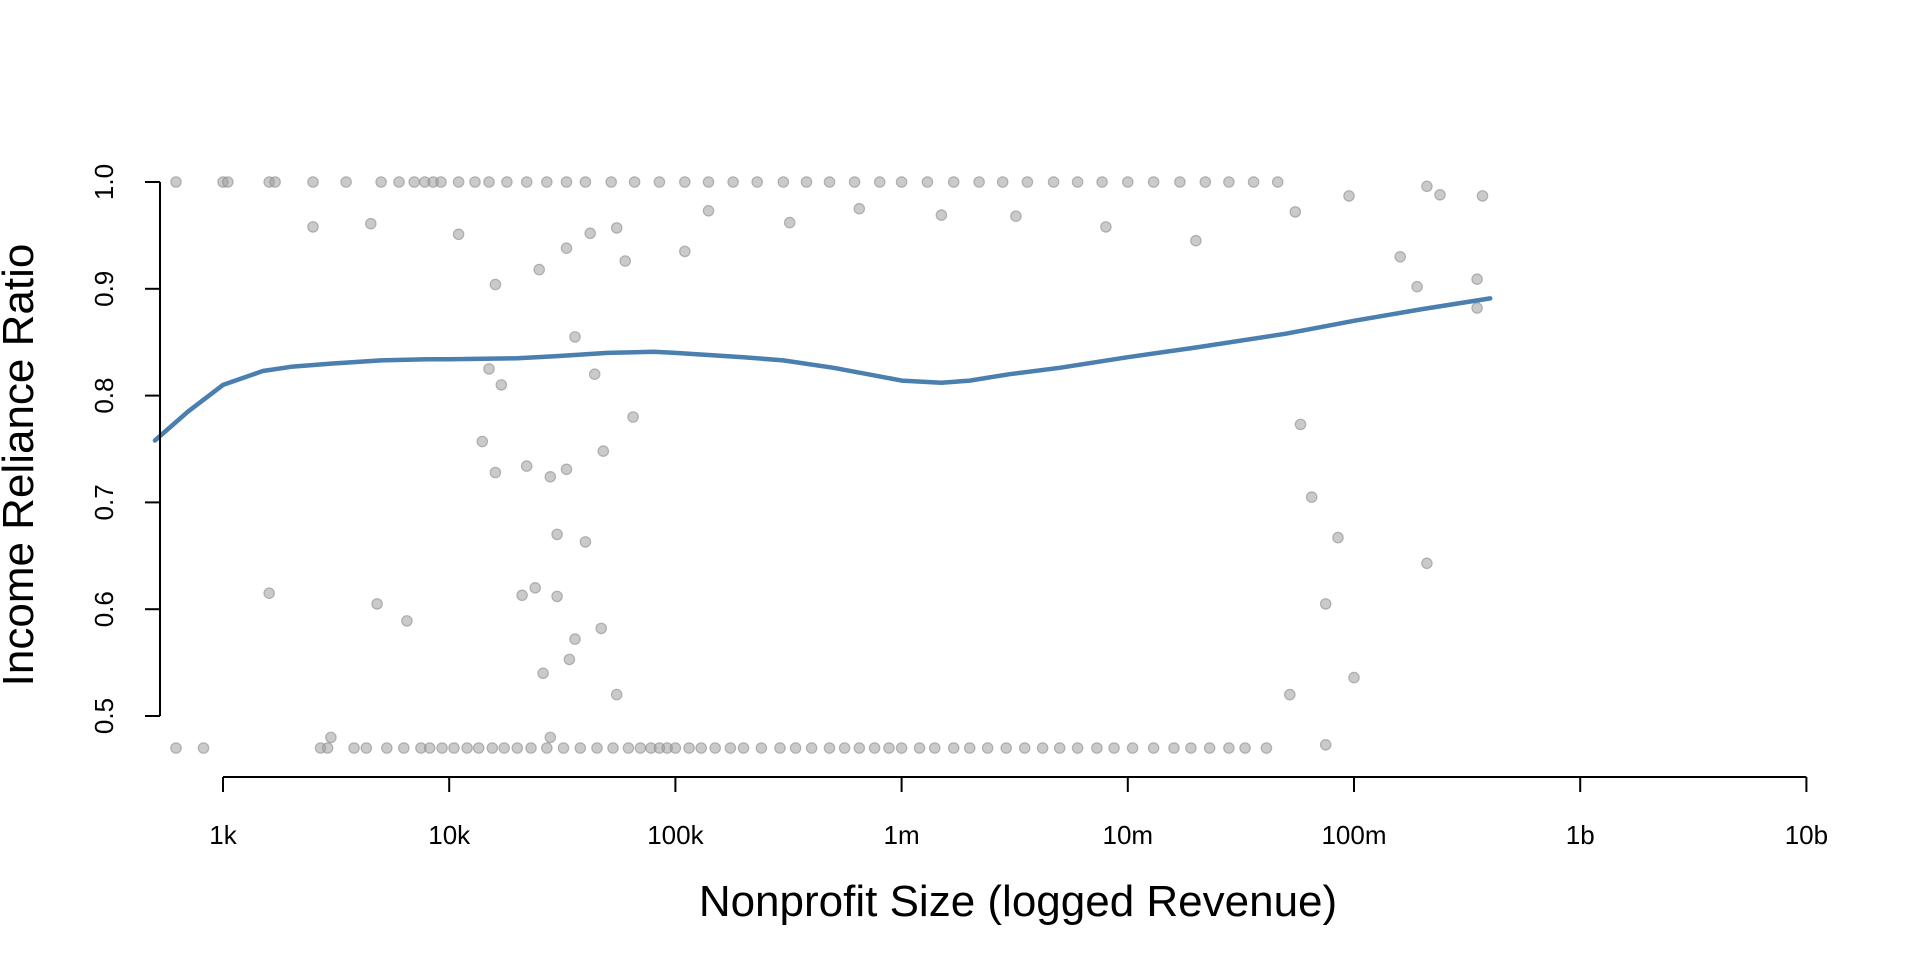 The image size is (1920, 960). I want to click on x-axis-title: Nonprofit Size (logged Revenue), so click(1018, 901).